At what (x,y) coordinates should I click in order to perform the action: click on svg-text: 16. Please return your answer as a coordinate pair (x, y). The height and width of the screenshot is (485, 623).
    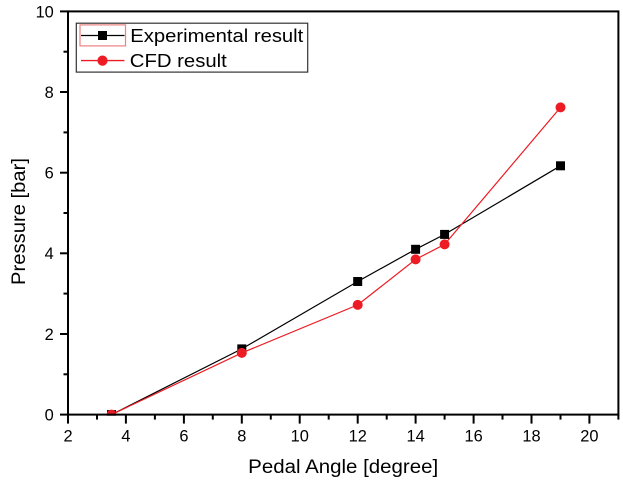
    Looking at the image, I should click on (473, 437).